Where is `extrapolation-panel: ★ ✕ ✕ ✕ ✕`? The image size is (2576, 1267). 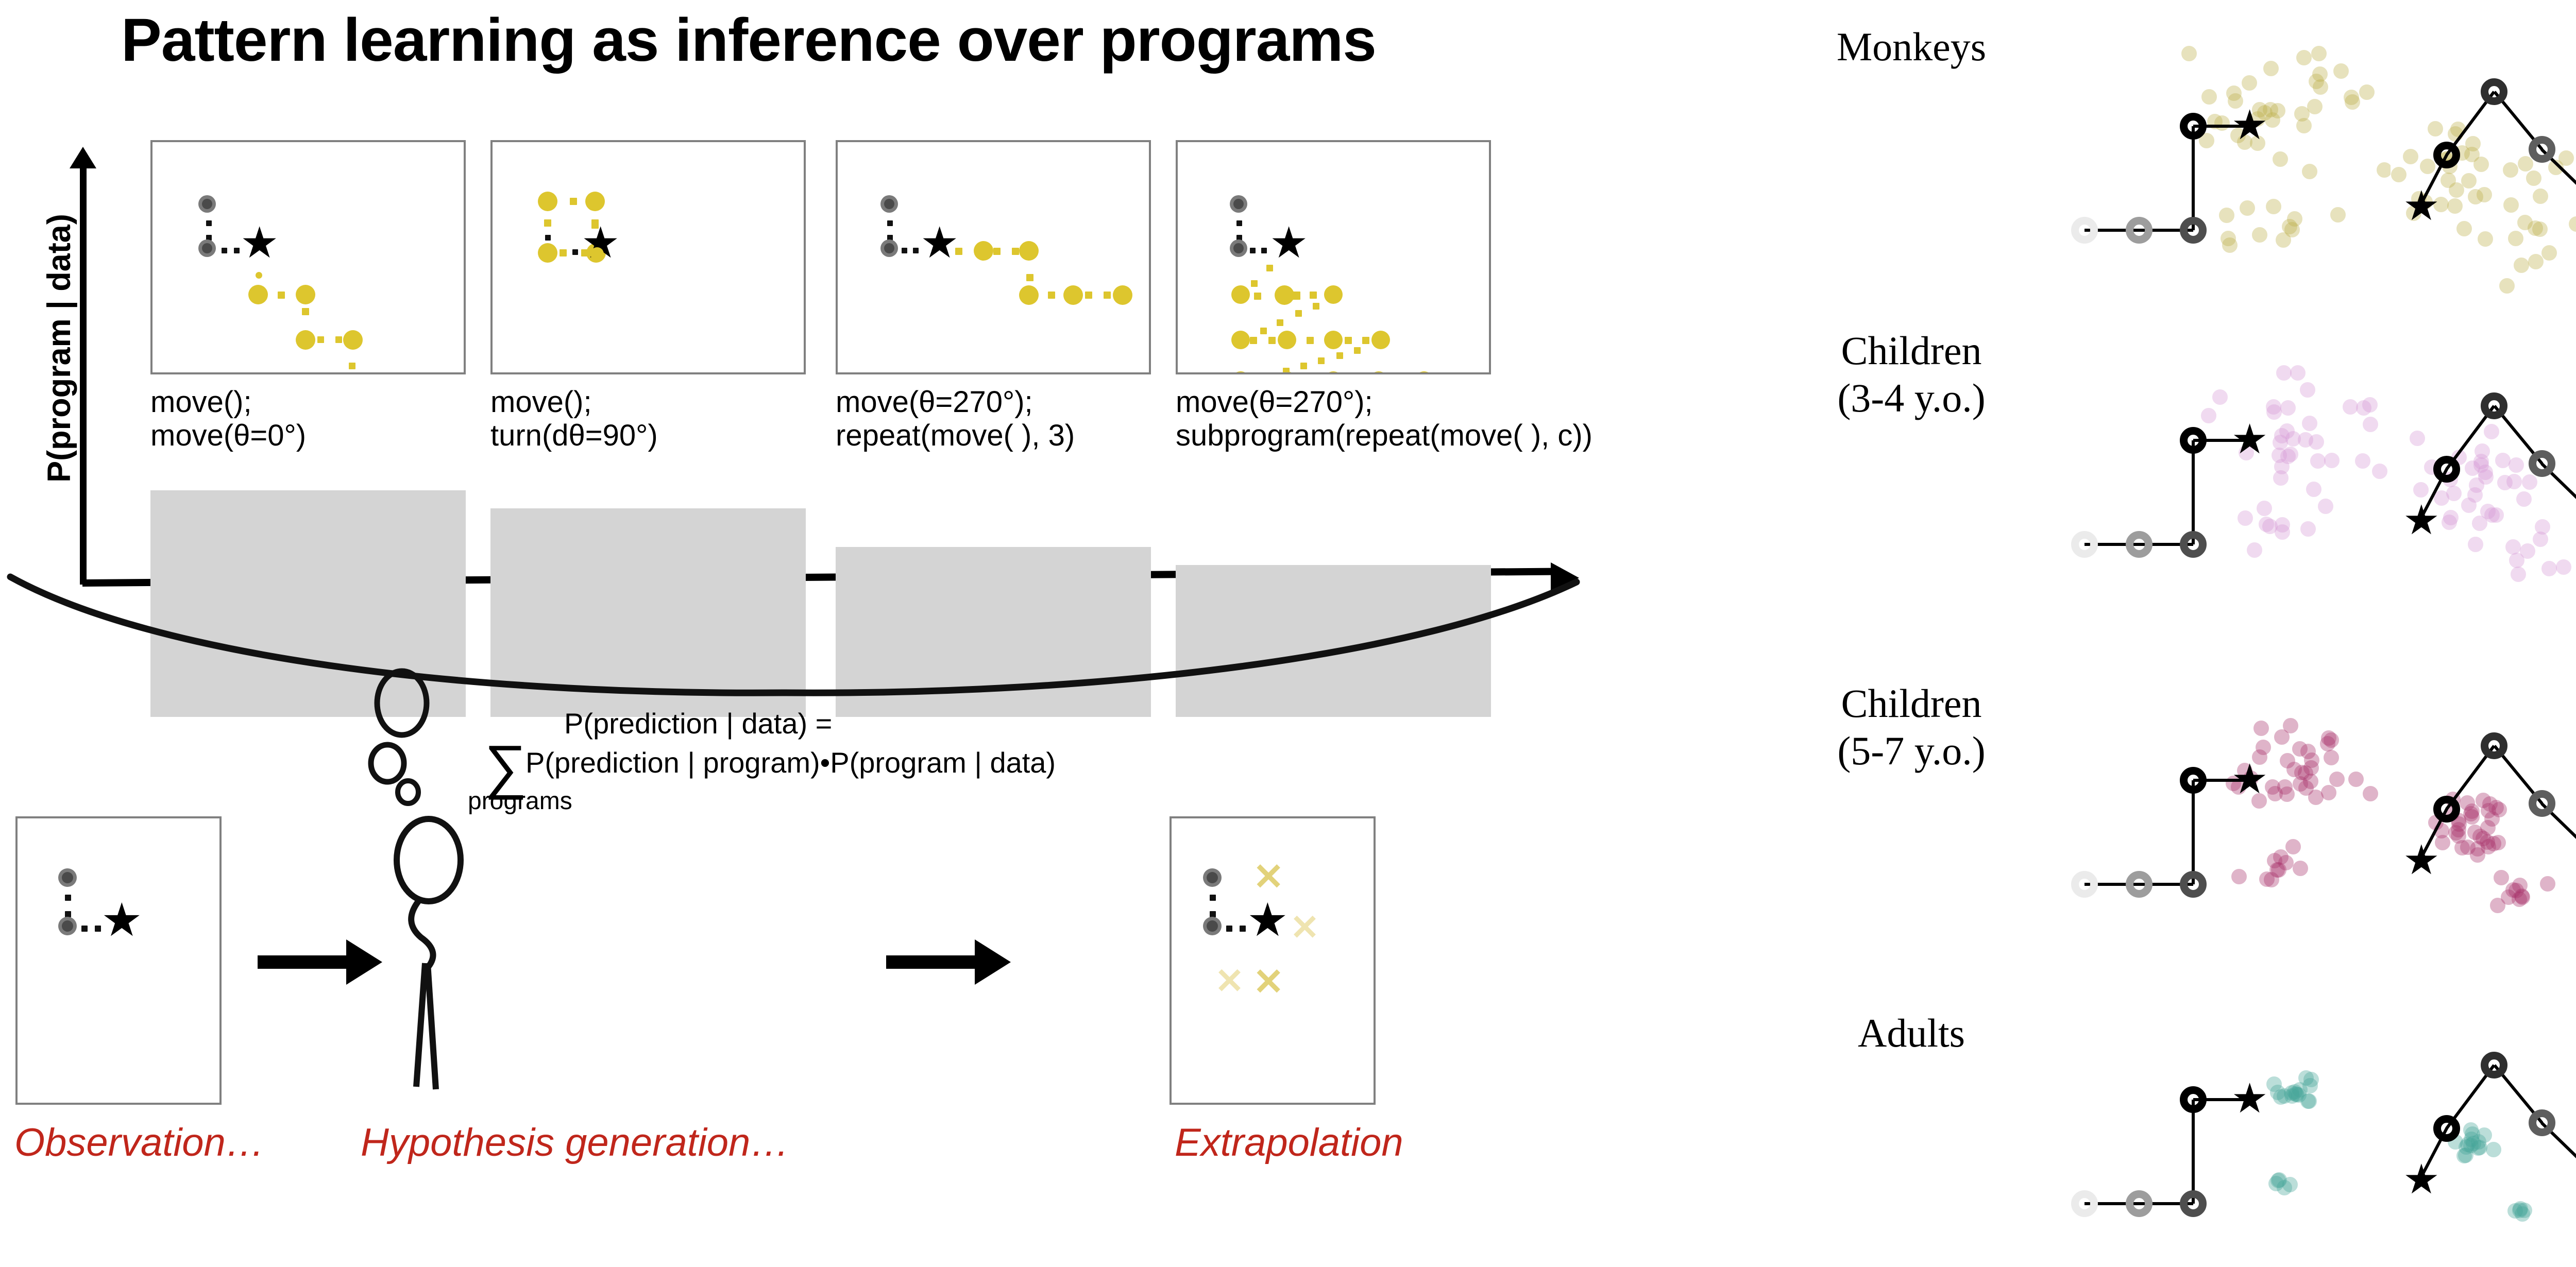 extrapolation-panel: ★ ✕ ✕ ✕ ✕ is located at coordinates (1273, 960).